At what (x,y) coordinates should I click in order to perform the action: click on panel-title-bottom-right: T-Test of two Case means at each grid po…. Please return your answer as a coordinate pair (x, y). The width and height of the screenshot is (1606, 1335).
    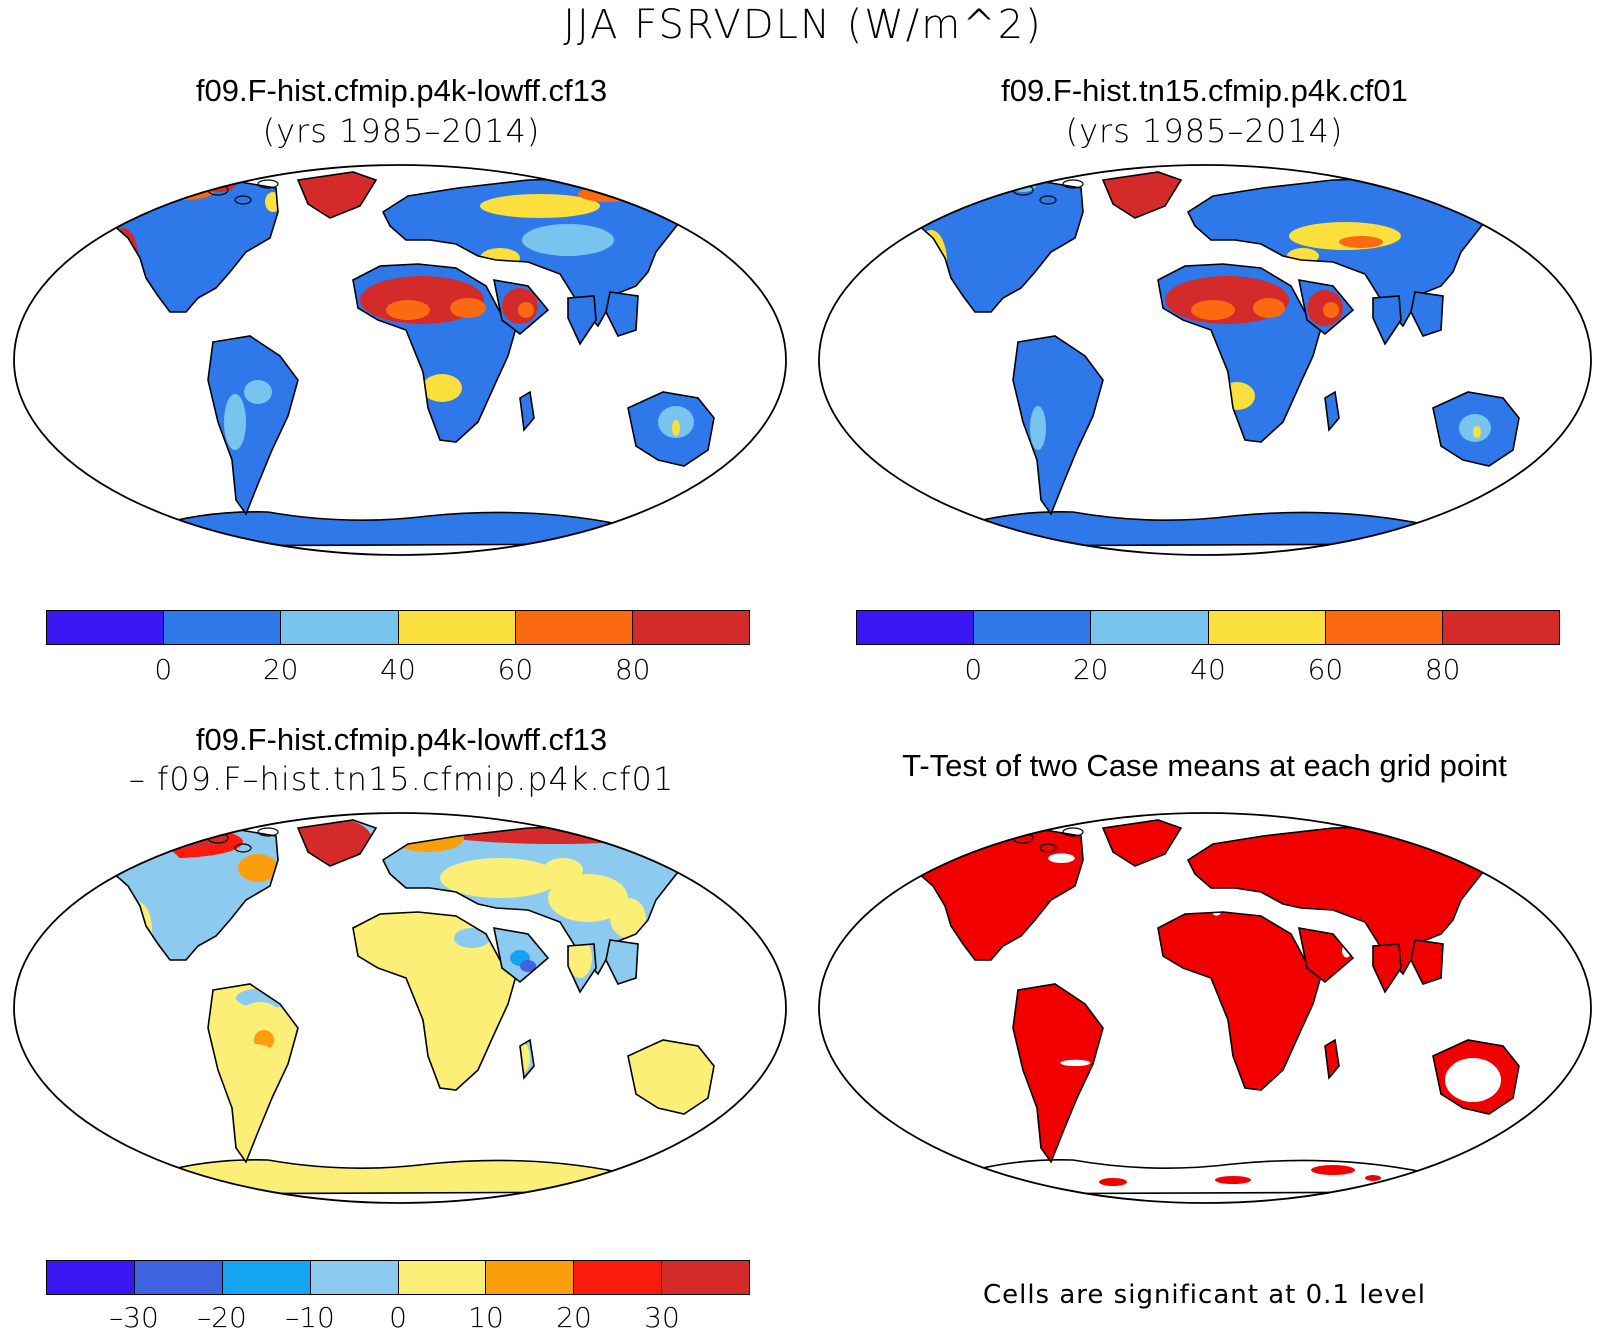
    Looking at the image, I should click on (1204, 765).